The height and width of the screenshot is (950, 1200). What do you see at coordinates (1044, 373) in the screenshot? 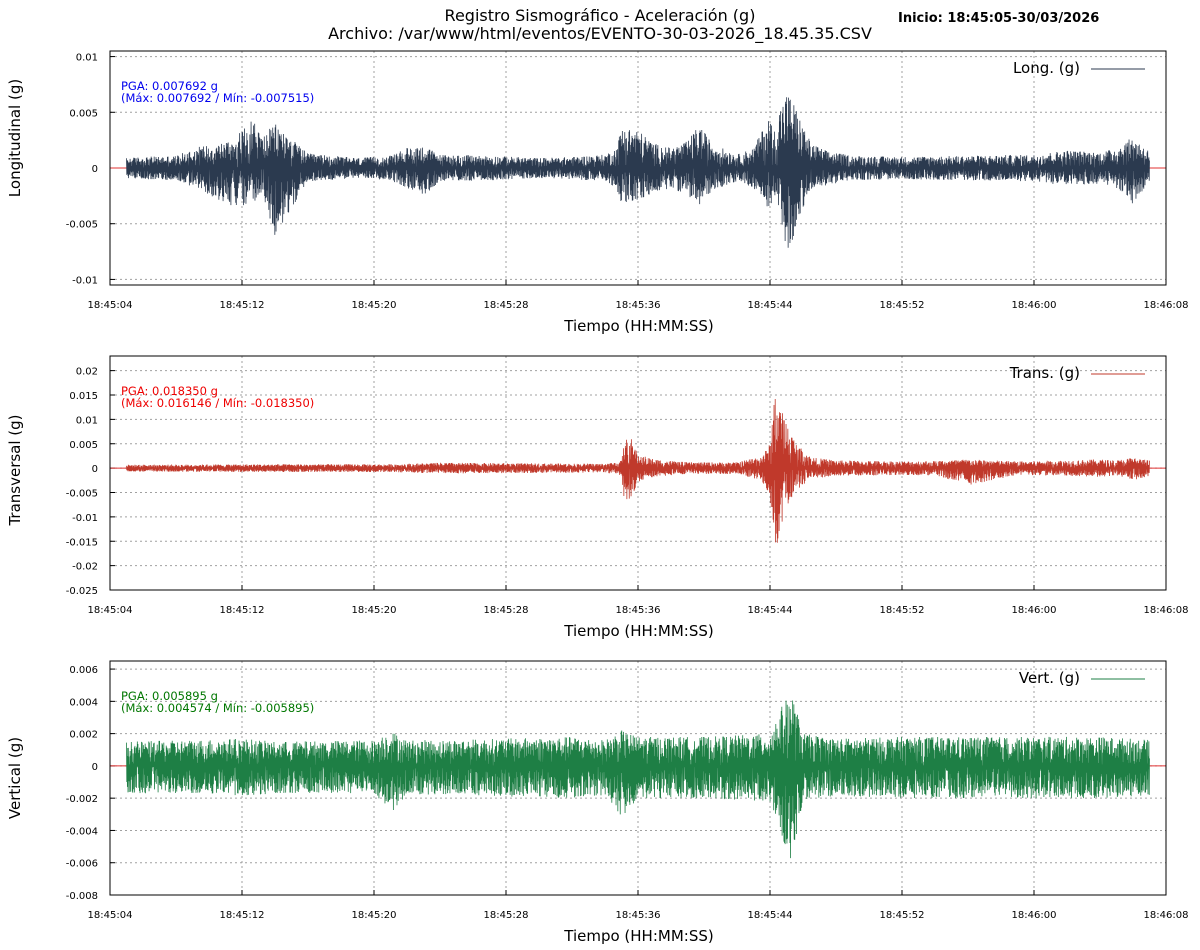
I see `legend-label: Trans. (g)` at bounding box center [1044, 373].